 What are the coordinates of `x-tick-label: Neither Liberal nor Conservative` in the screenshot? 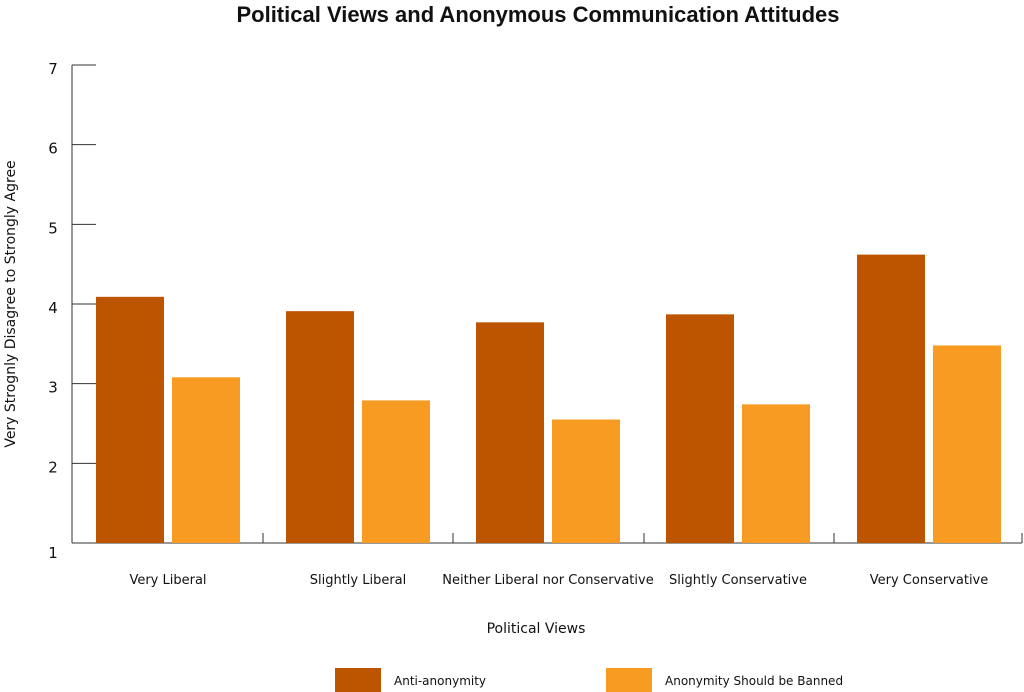 It's located at (547, 580).